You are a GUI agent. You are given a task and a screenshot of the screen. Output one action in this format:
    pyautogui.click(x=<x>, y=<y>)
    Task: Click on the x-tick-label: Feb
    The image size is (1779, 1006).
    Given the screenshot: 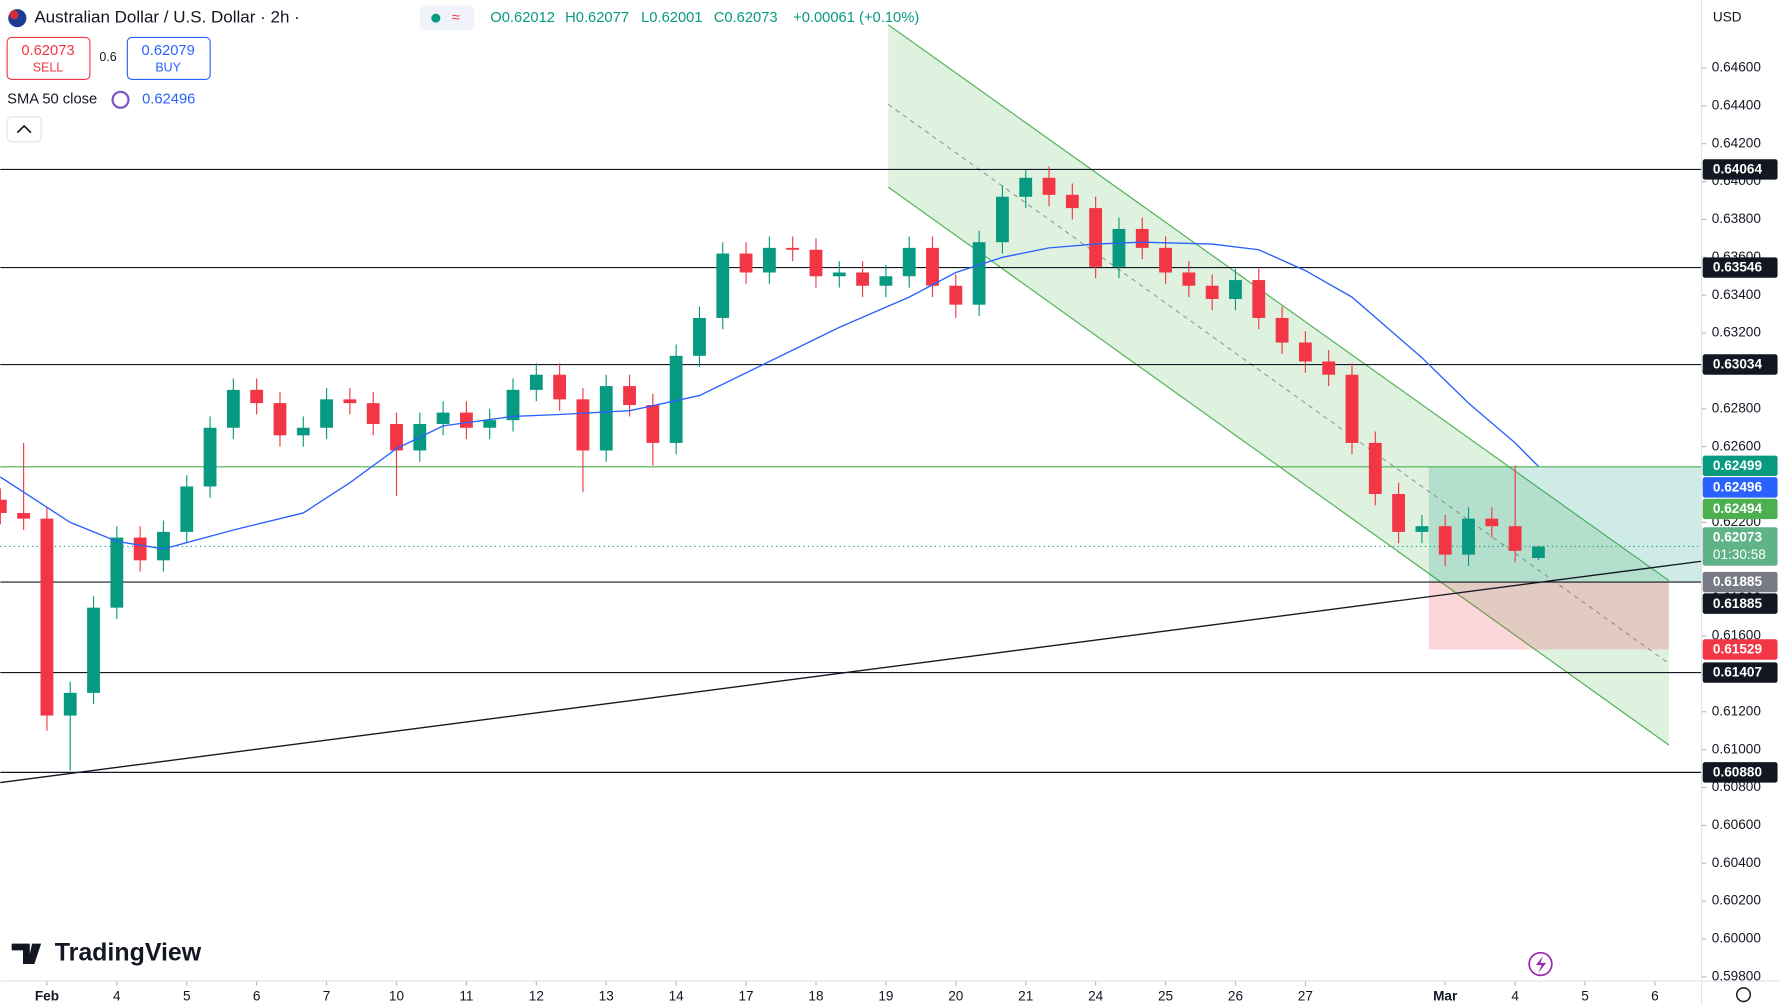 What is the action you would take?
    pyautogui.click(x=47, y=996)
    